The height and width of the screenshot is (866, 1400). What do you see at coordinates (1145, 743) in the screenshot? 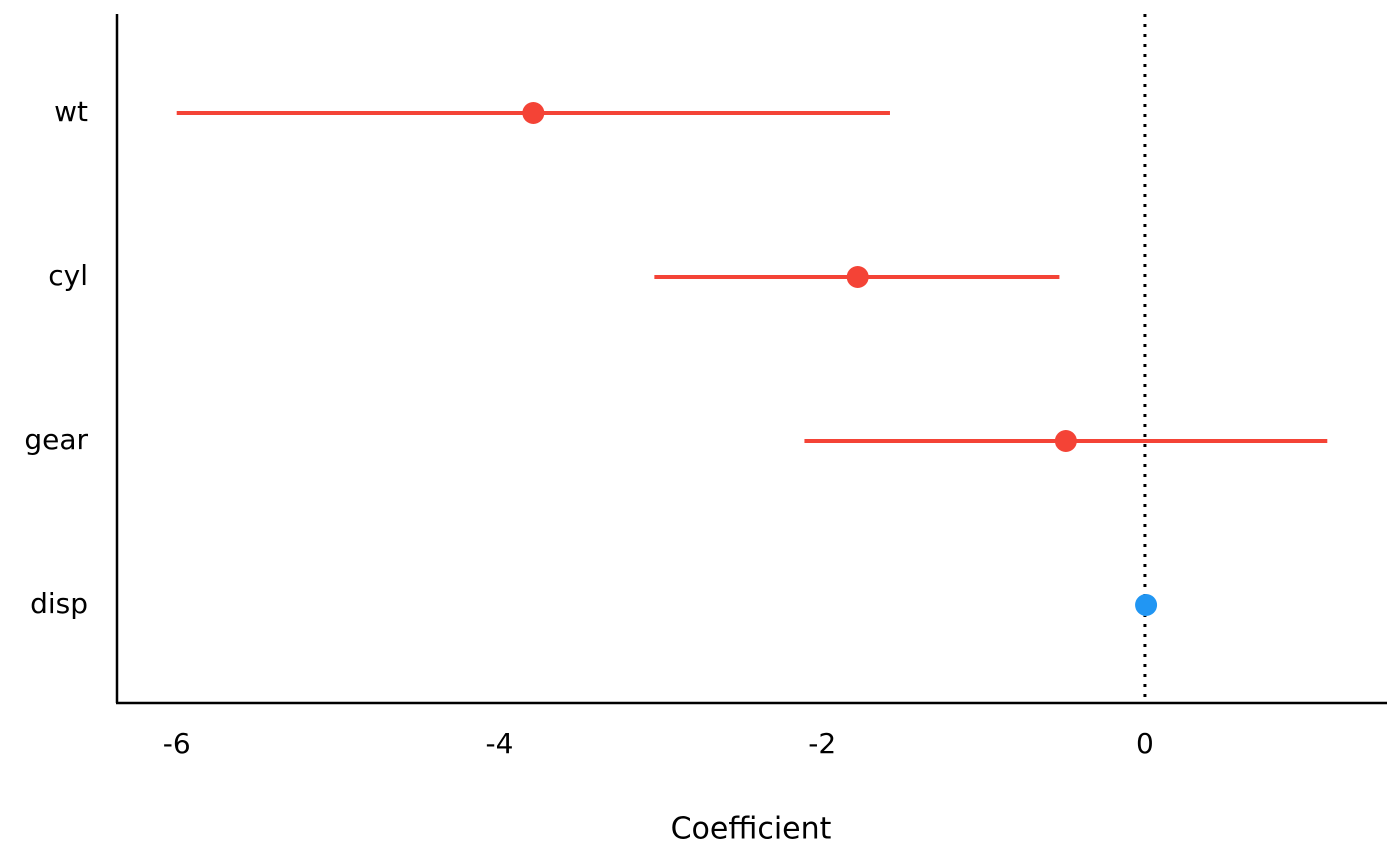
I see `x-tick-label: 0` at bounding box center [1145, 743].